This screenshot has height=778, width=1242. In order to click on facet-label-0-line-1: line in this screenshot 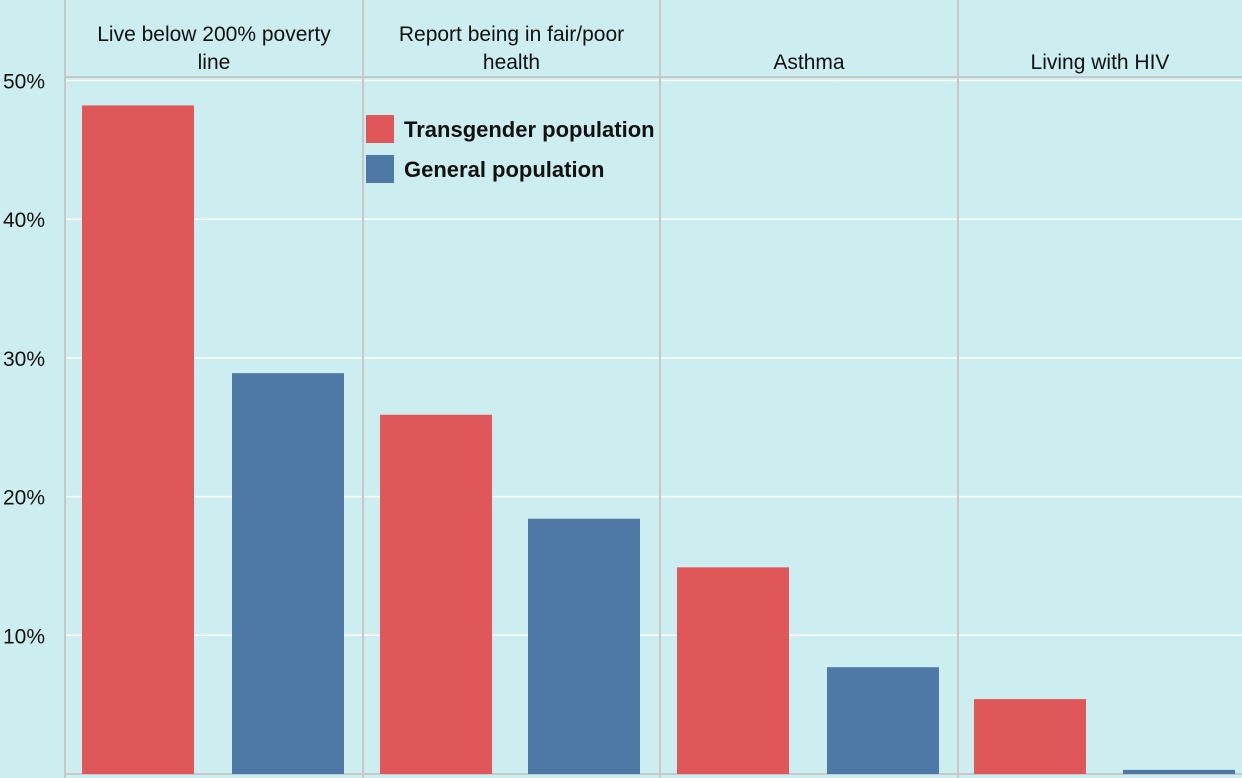, I will do `click(214, 62)`.